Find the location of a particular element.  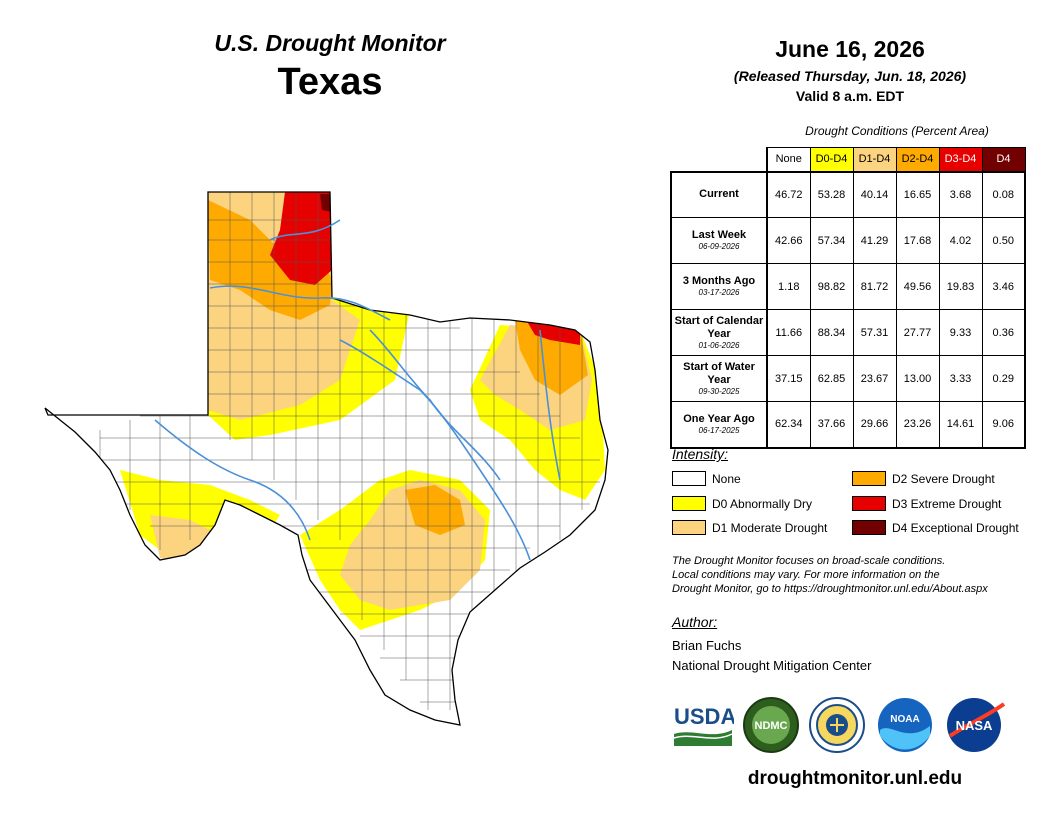

valid-time: Valid 8 a.m. EDT is located at coordinates (850, 96).